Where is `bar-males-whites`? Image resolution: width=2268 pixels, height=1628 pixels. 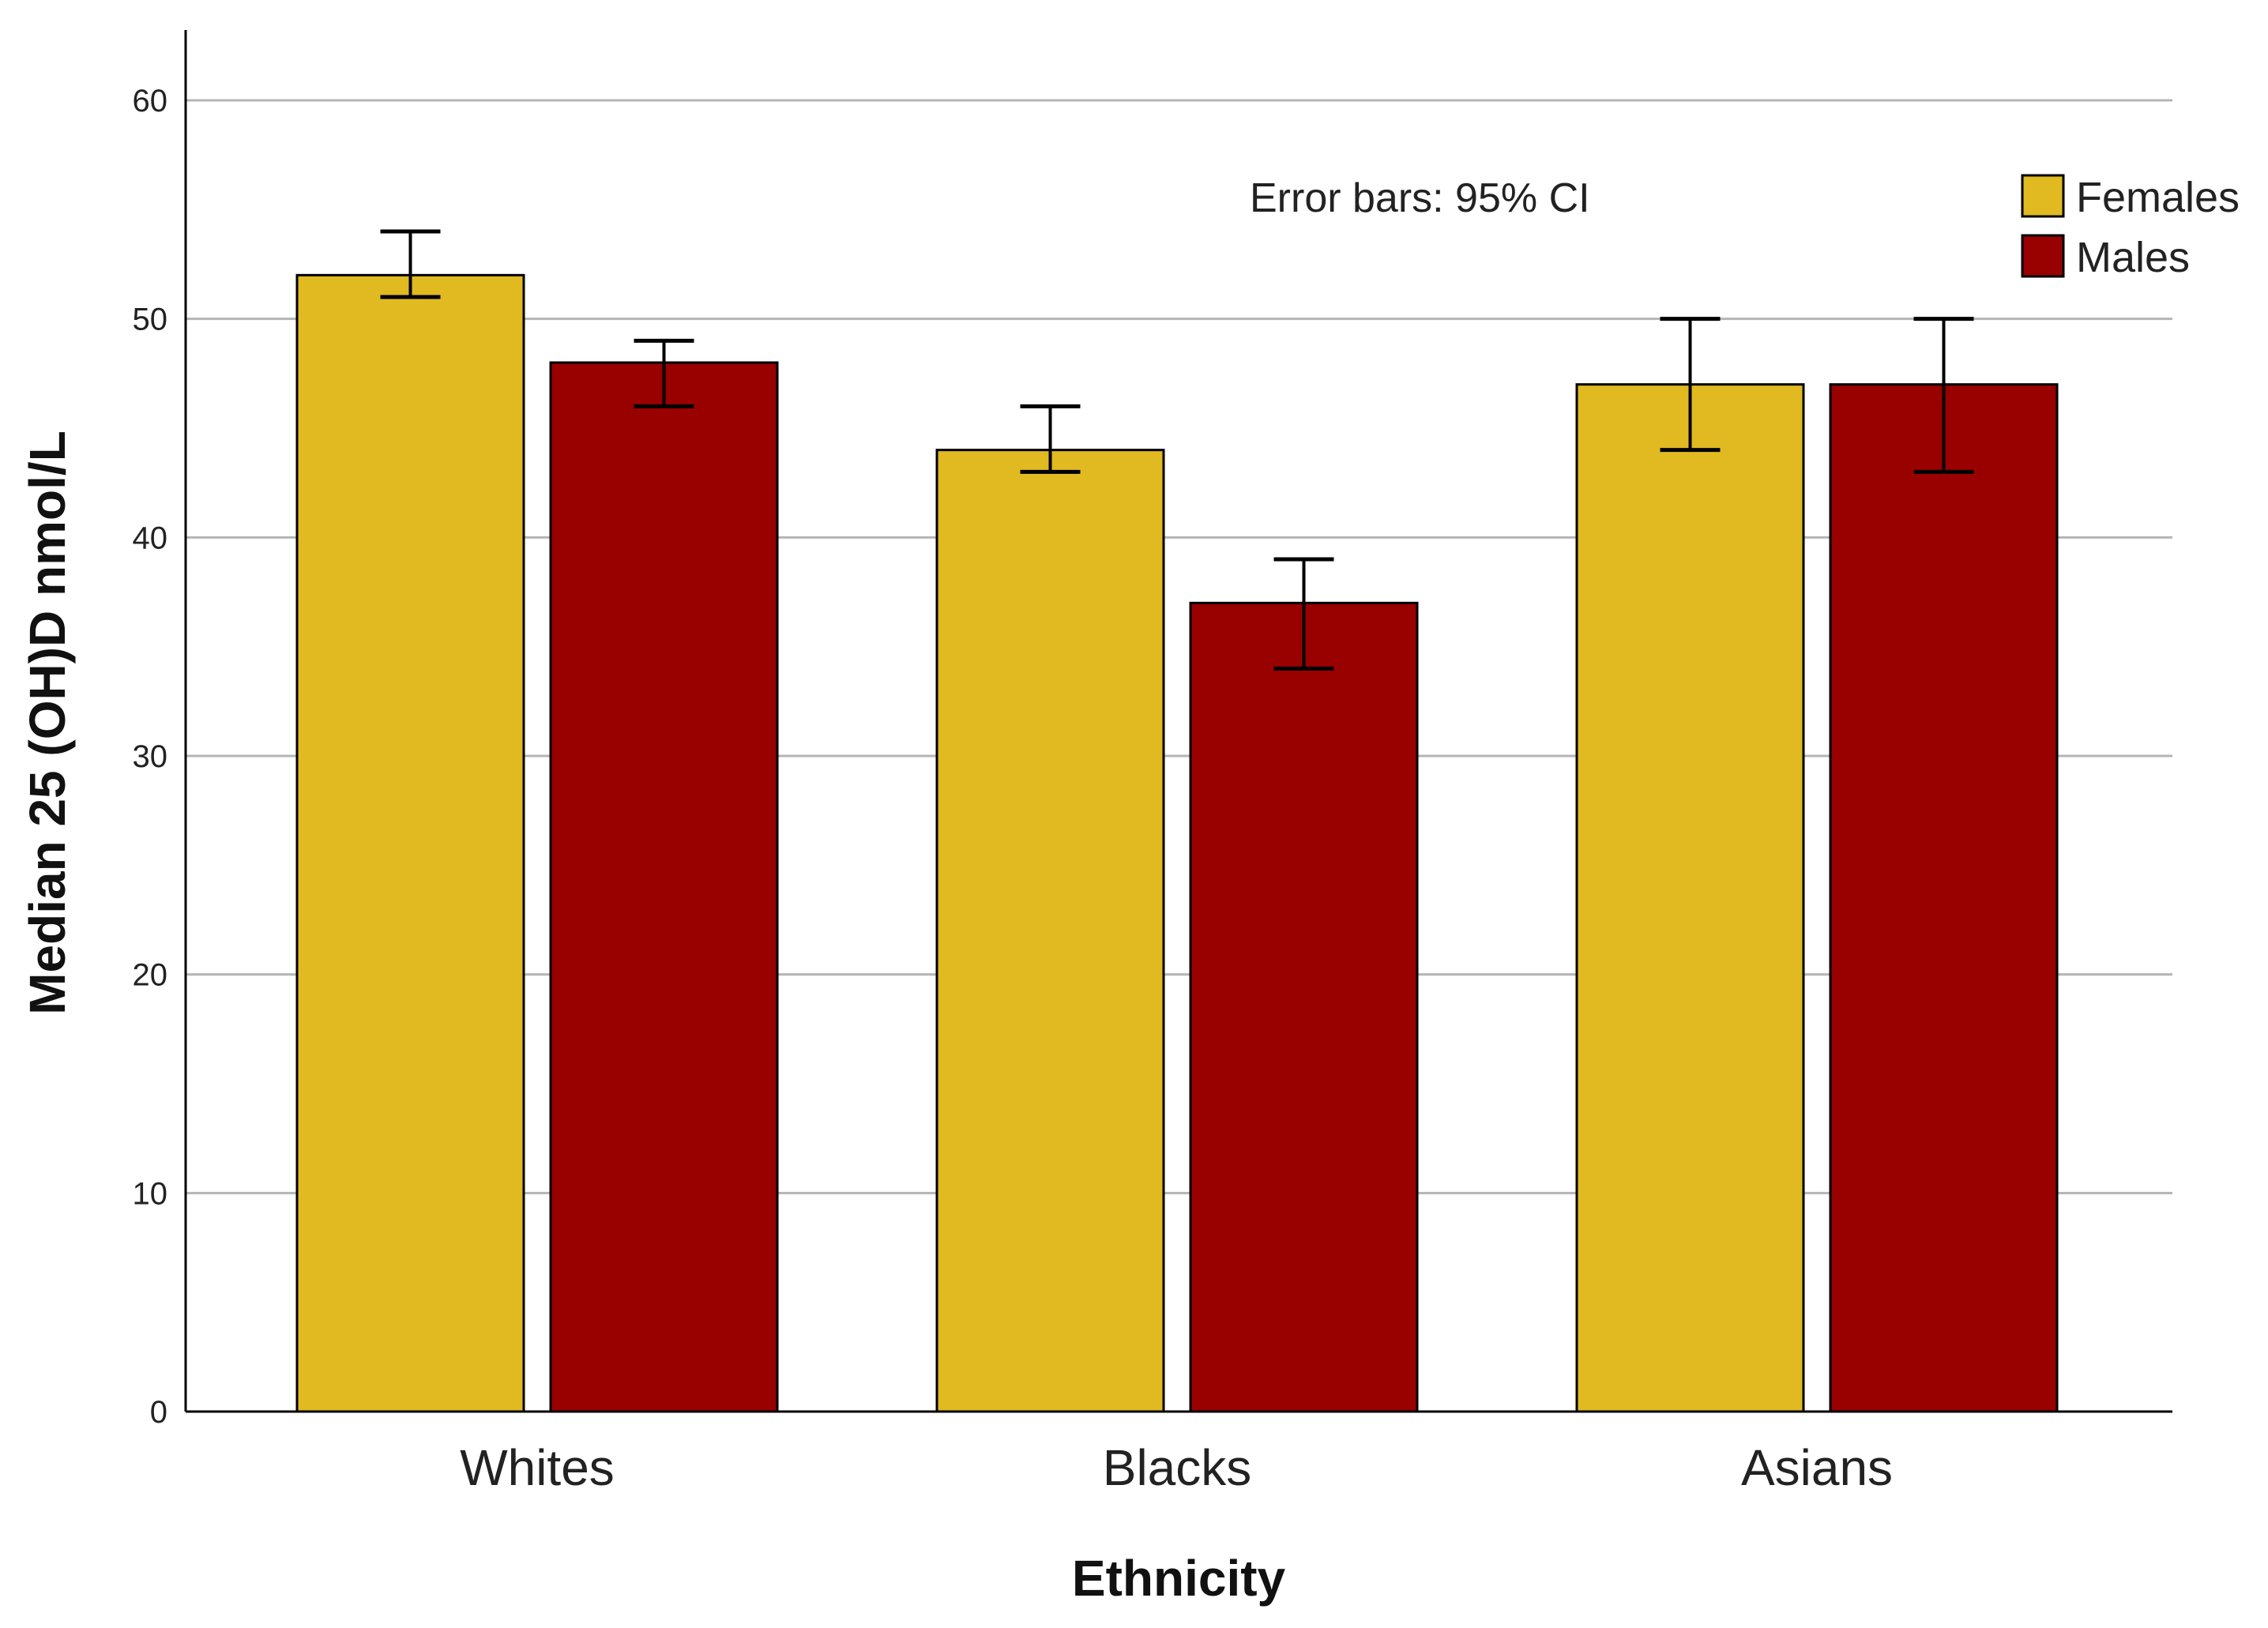 bar-males-whites is located at coordinates (664, 887).